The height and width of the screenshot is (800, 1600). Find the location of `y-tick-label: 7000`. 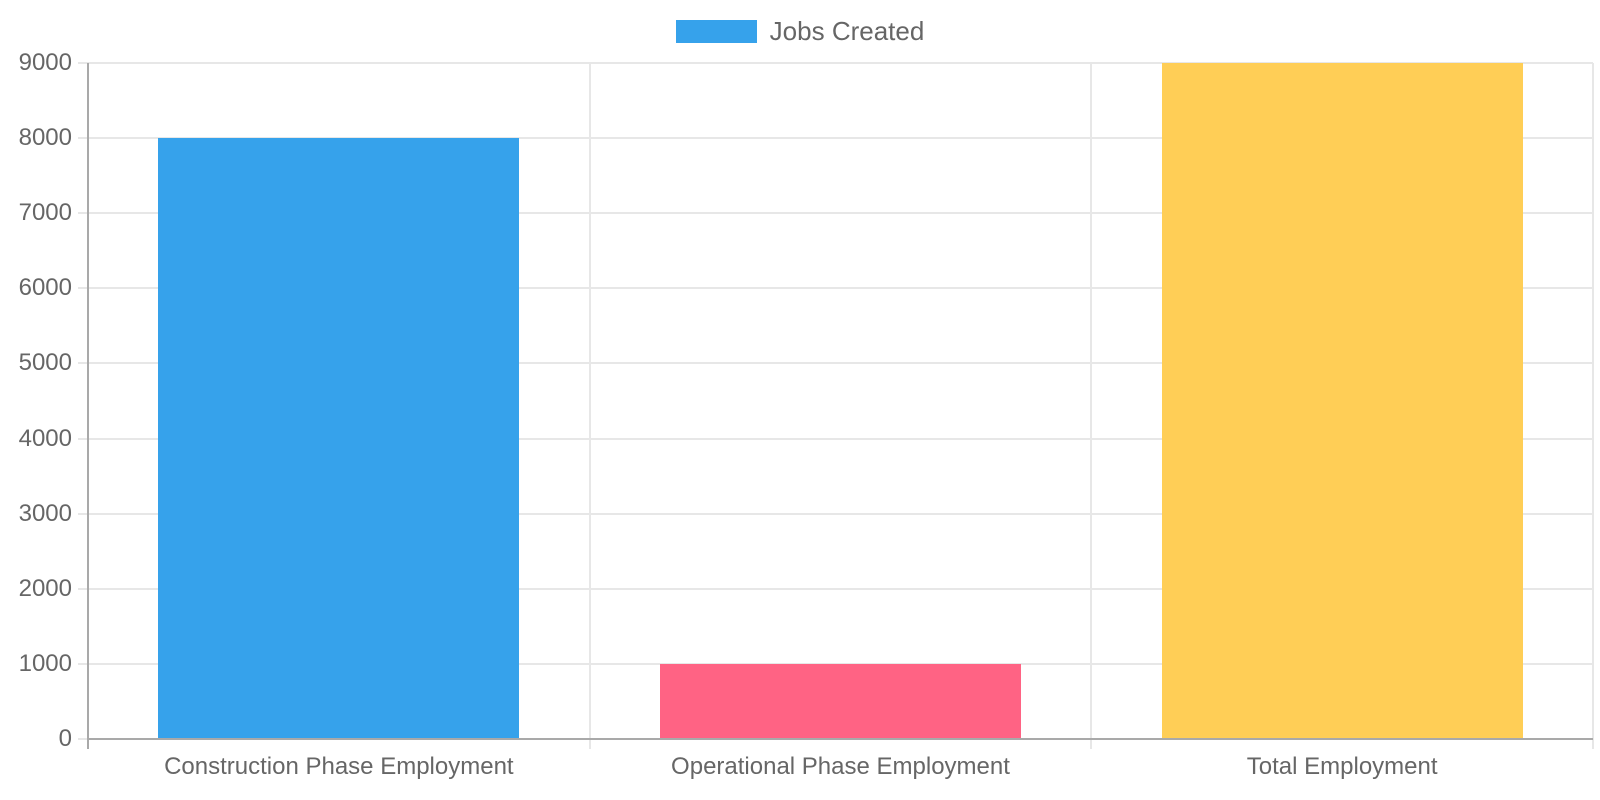

y-tick-label: 7000 is located at coordinates (45, 213).